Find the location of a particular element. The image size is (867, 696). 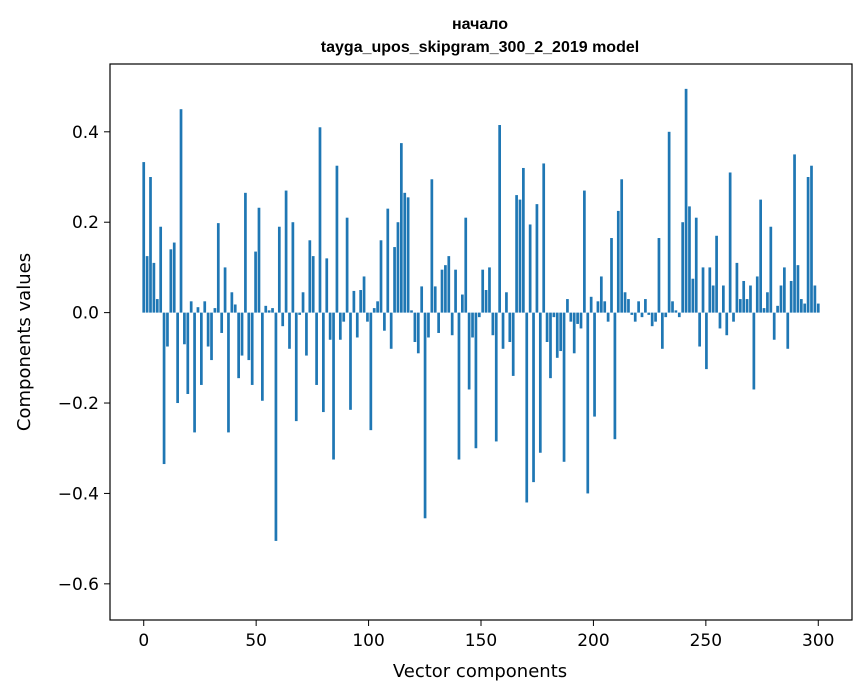

chart-title-line-1: начало is located at coordinates (480, 24).